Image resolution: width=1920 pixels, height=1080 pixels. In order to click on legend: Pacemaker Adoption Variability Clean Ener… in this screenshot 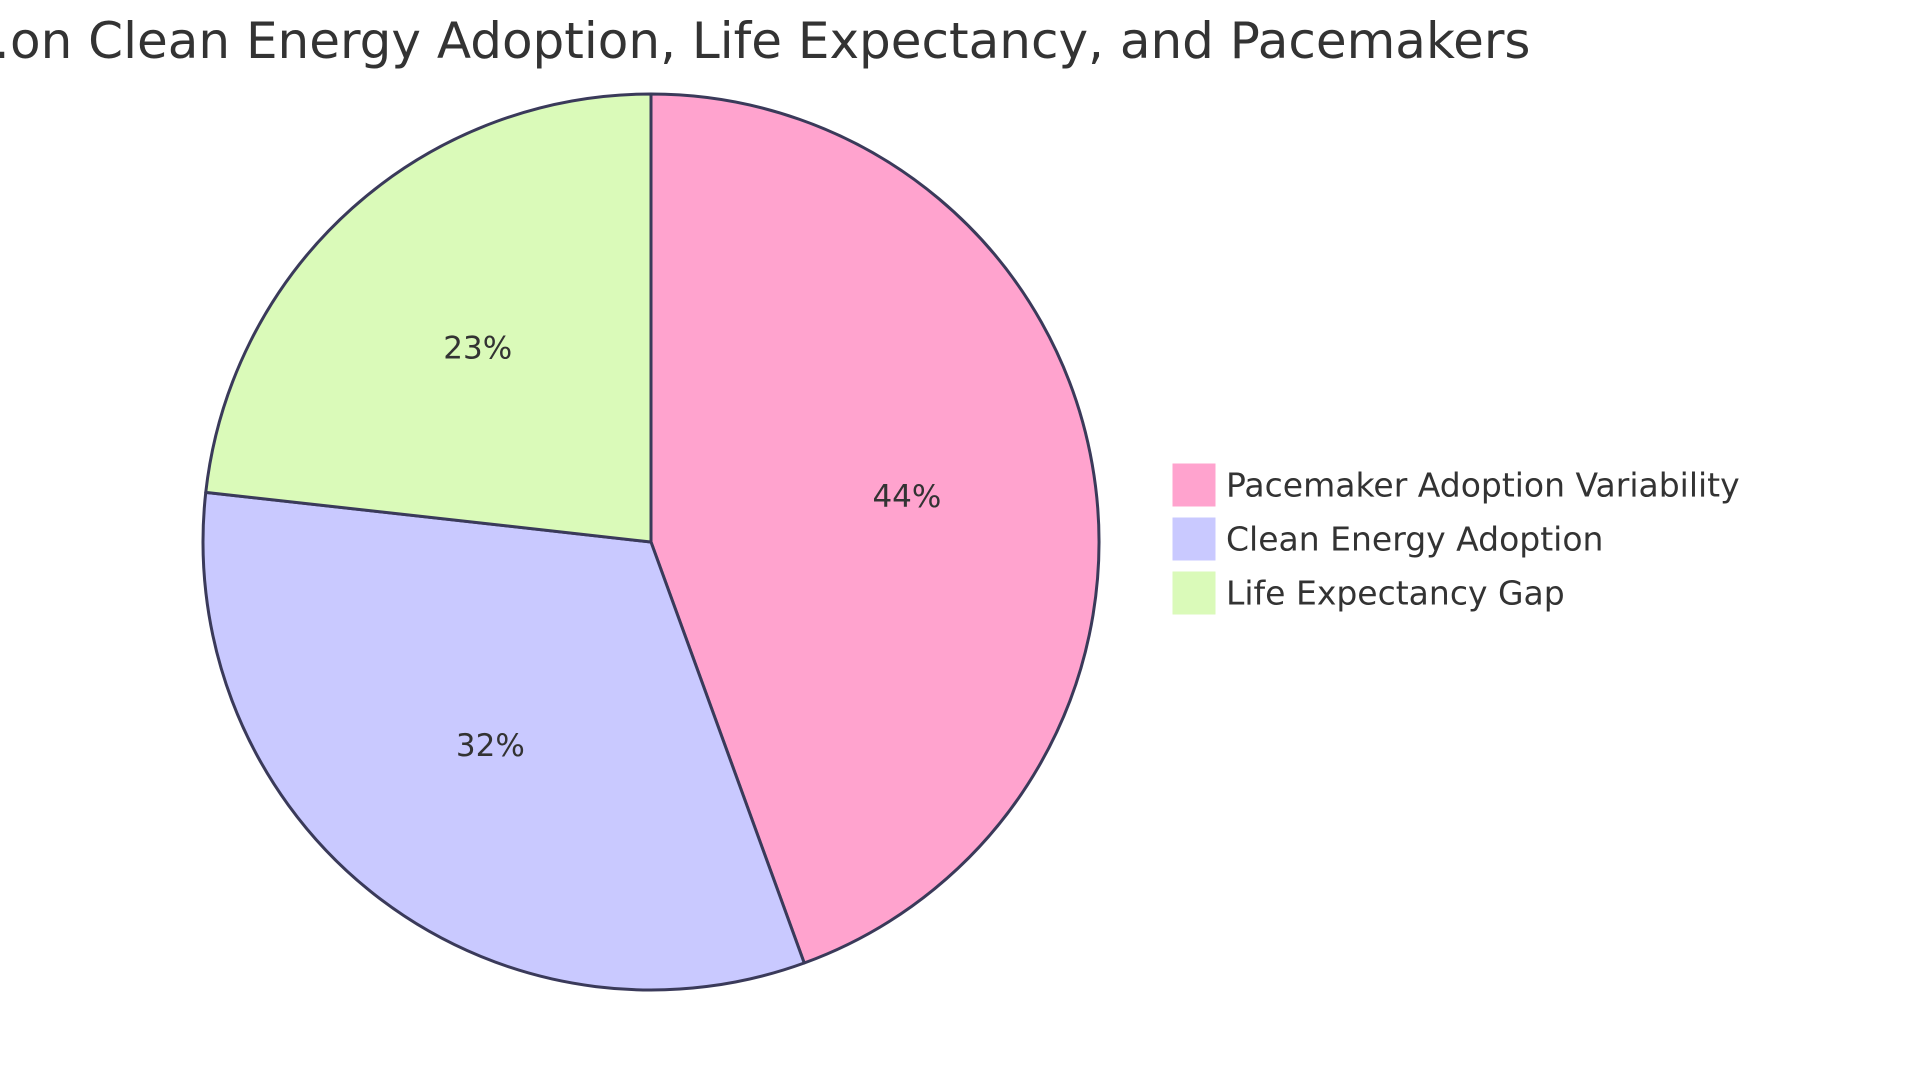, I will do `click(1455, 539)`.